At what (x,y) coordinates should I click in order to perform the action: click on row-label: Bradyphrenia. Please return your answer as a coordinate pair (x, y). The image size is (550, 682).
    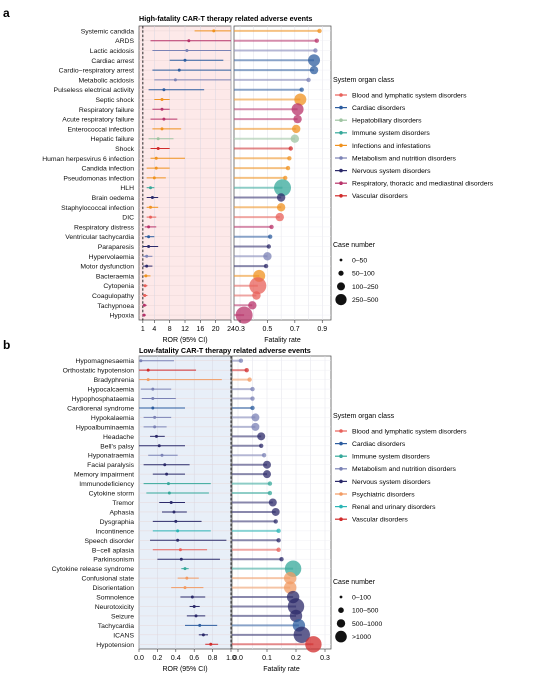
    Looking at the image, I should click on (114, 380).